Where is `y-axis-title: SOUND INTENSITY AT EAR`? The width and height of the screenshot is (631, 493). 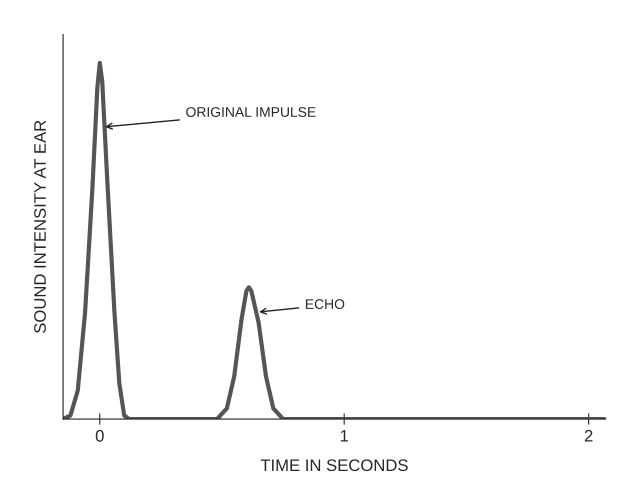 y-axis-title: SOUND INTENSITY AT EAR is located at coordinates (40, 227).